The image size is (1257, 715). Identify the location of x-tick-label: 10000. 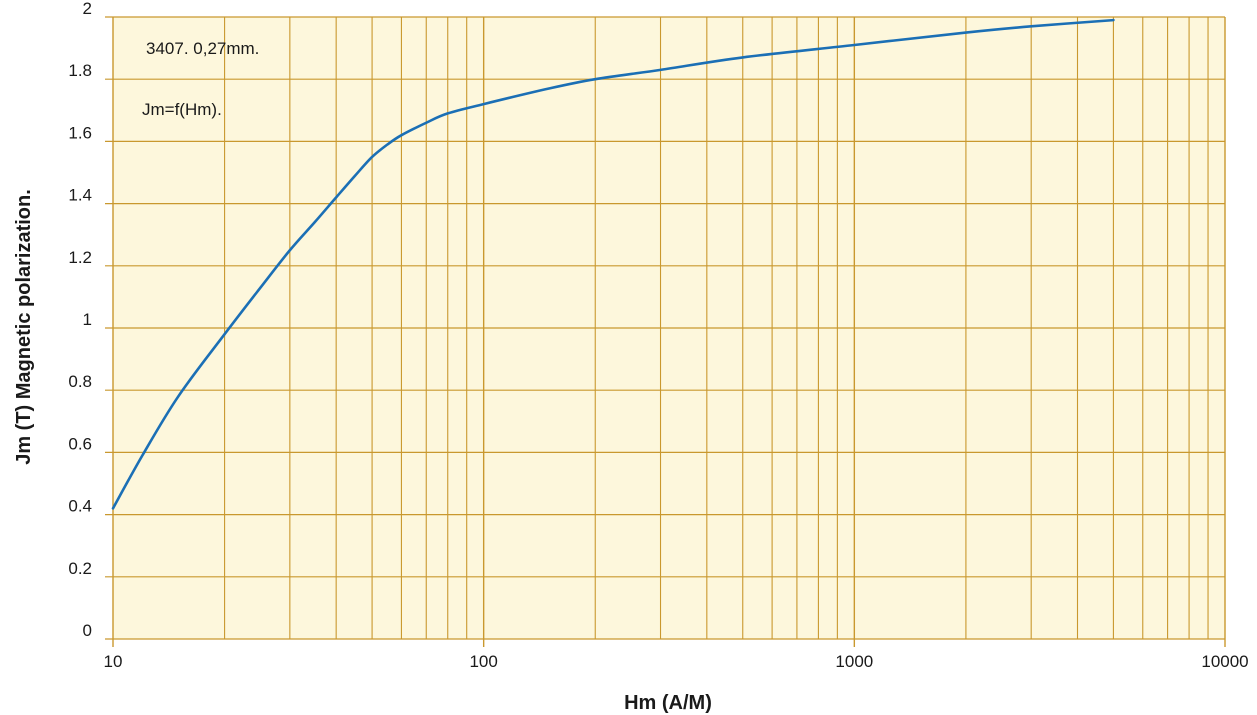
(1224, 661).